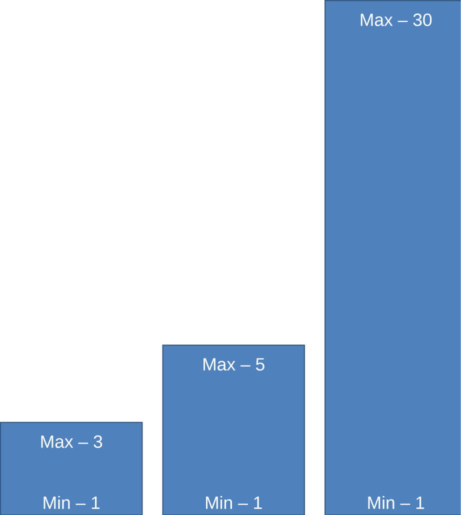 The image size is (461, 515). Describe the element at coordinates (71, 441) in the screenshot. I see `annotation: Max – 3` at that location.